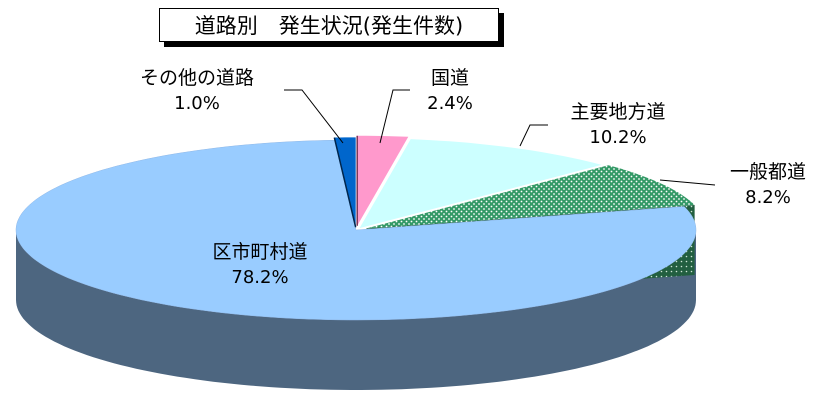 The height and width of the screenshot is (410, 829). What do you see at coordinates (767, 172) in the screenshot?
I see `slice-label-metro-name: 一般都道` at bounding box center [767, 172].